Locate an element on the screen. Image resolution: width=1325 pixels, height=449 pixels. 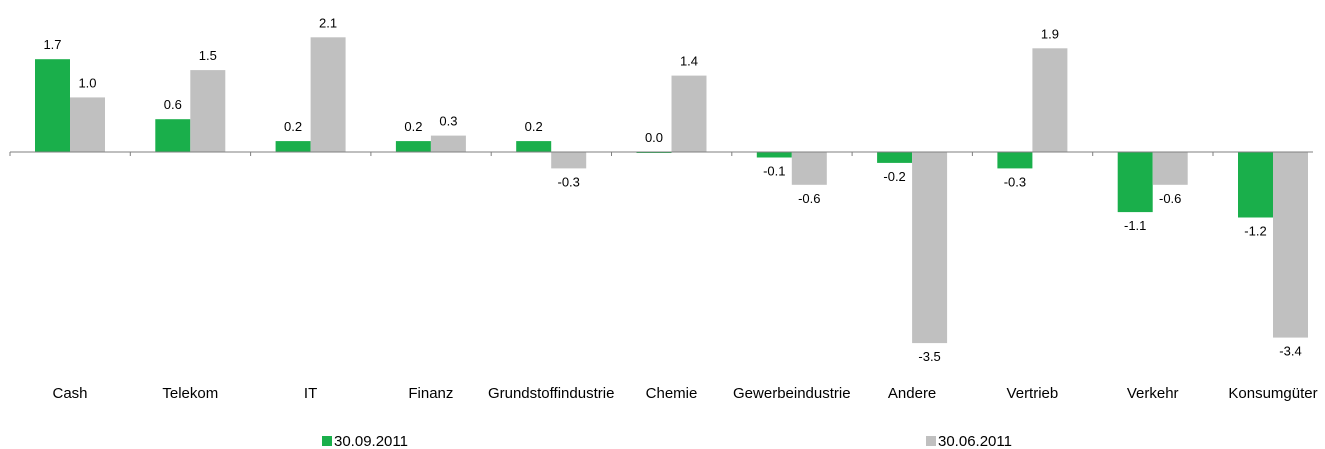
category-label-chemie: Chemie is located at coordinates (672, 393).